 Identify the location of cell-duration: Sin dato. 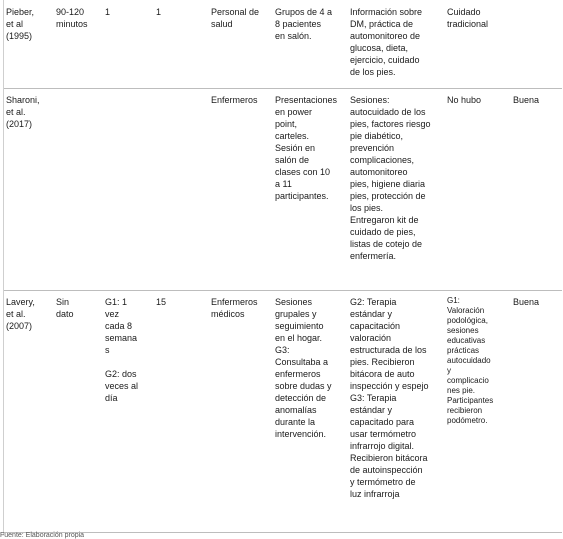
(65, 308).